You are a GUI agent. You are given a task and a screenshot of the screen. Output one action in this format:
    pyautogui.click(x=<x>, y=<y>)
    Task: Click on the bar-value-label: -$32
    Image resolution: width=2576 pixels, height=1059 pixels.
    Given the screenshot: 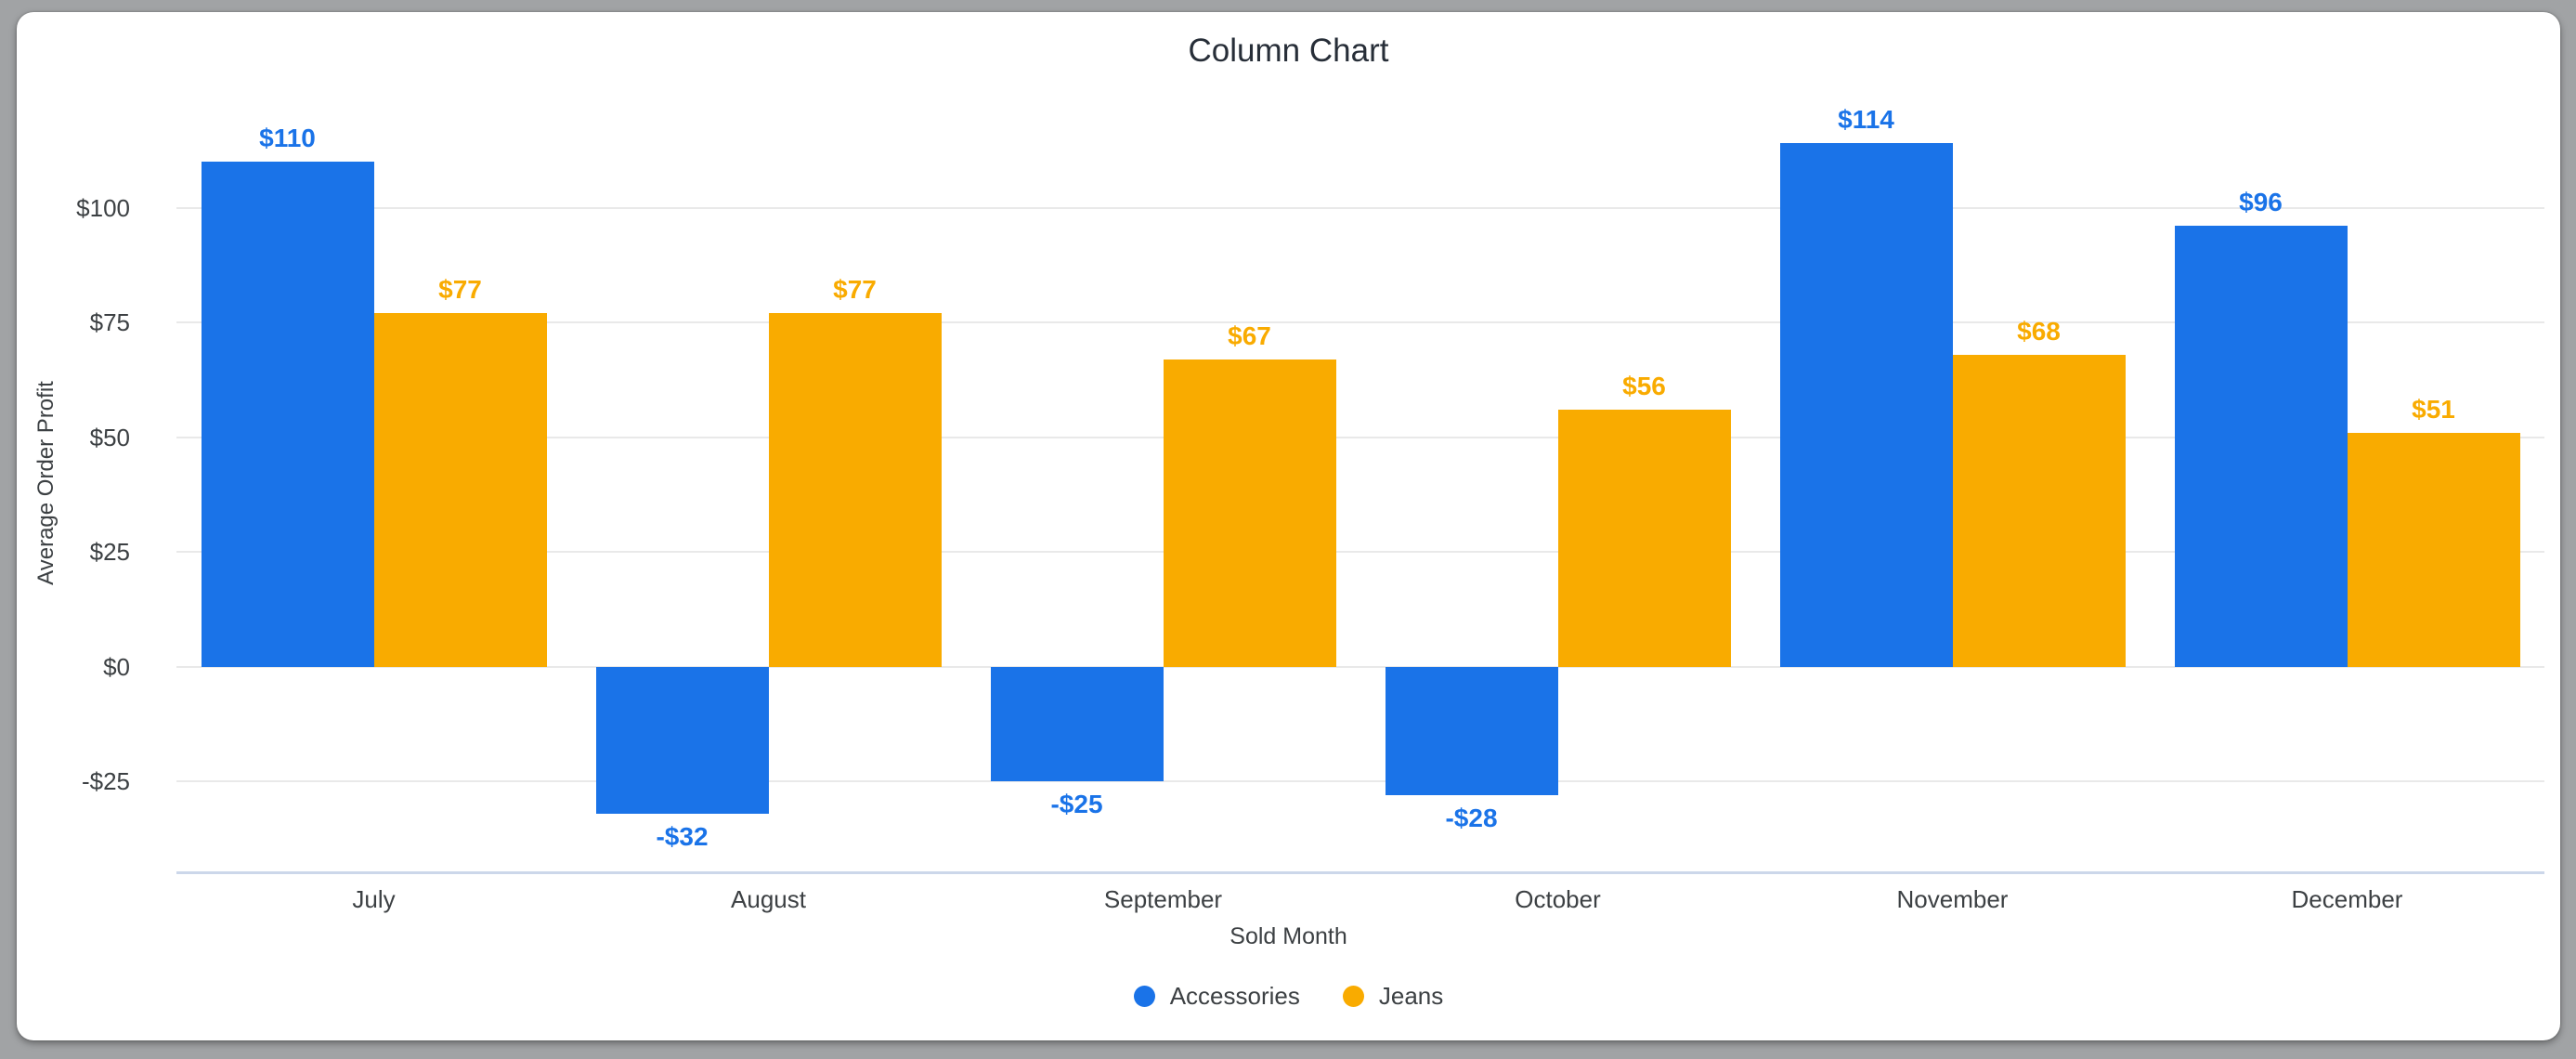 What is the action you would take?
    pyautogui.click(x=682, y=836)
    